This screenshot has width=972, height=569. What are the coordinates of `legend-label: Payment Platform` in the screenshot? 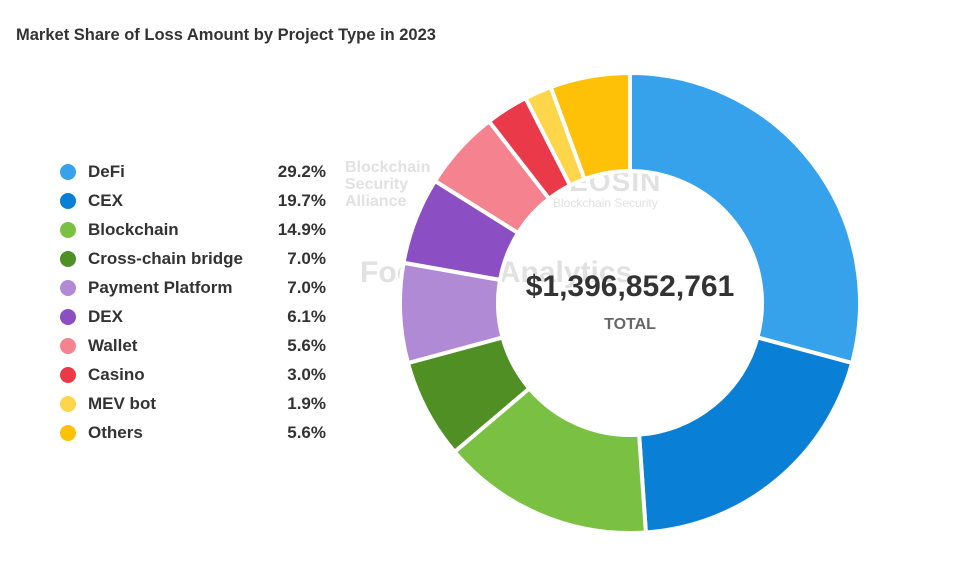 It's located at (160, 287).